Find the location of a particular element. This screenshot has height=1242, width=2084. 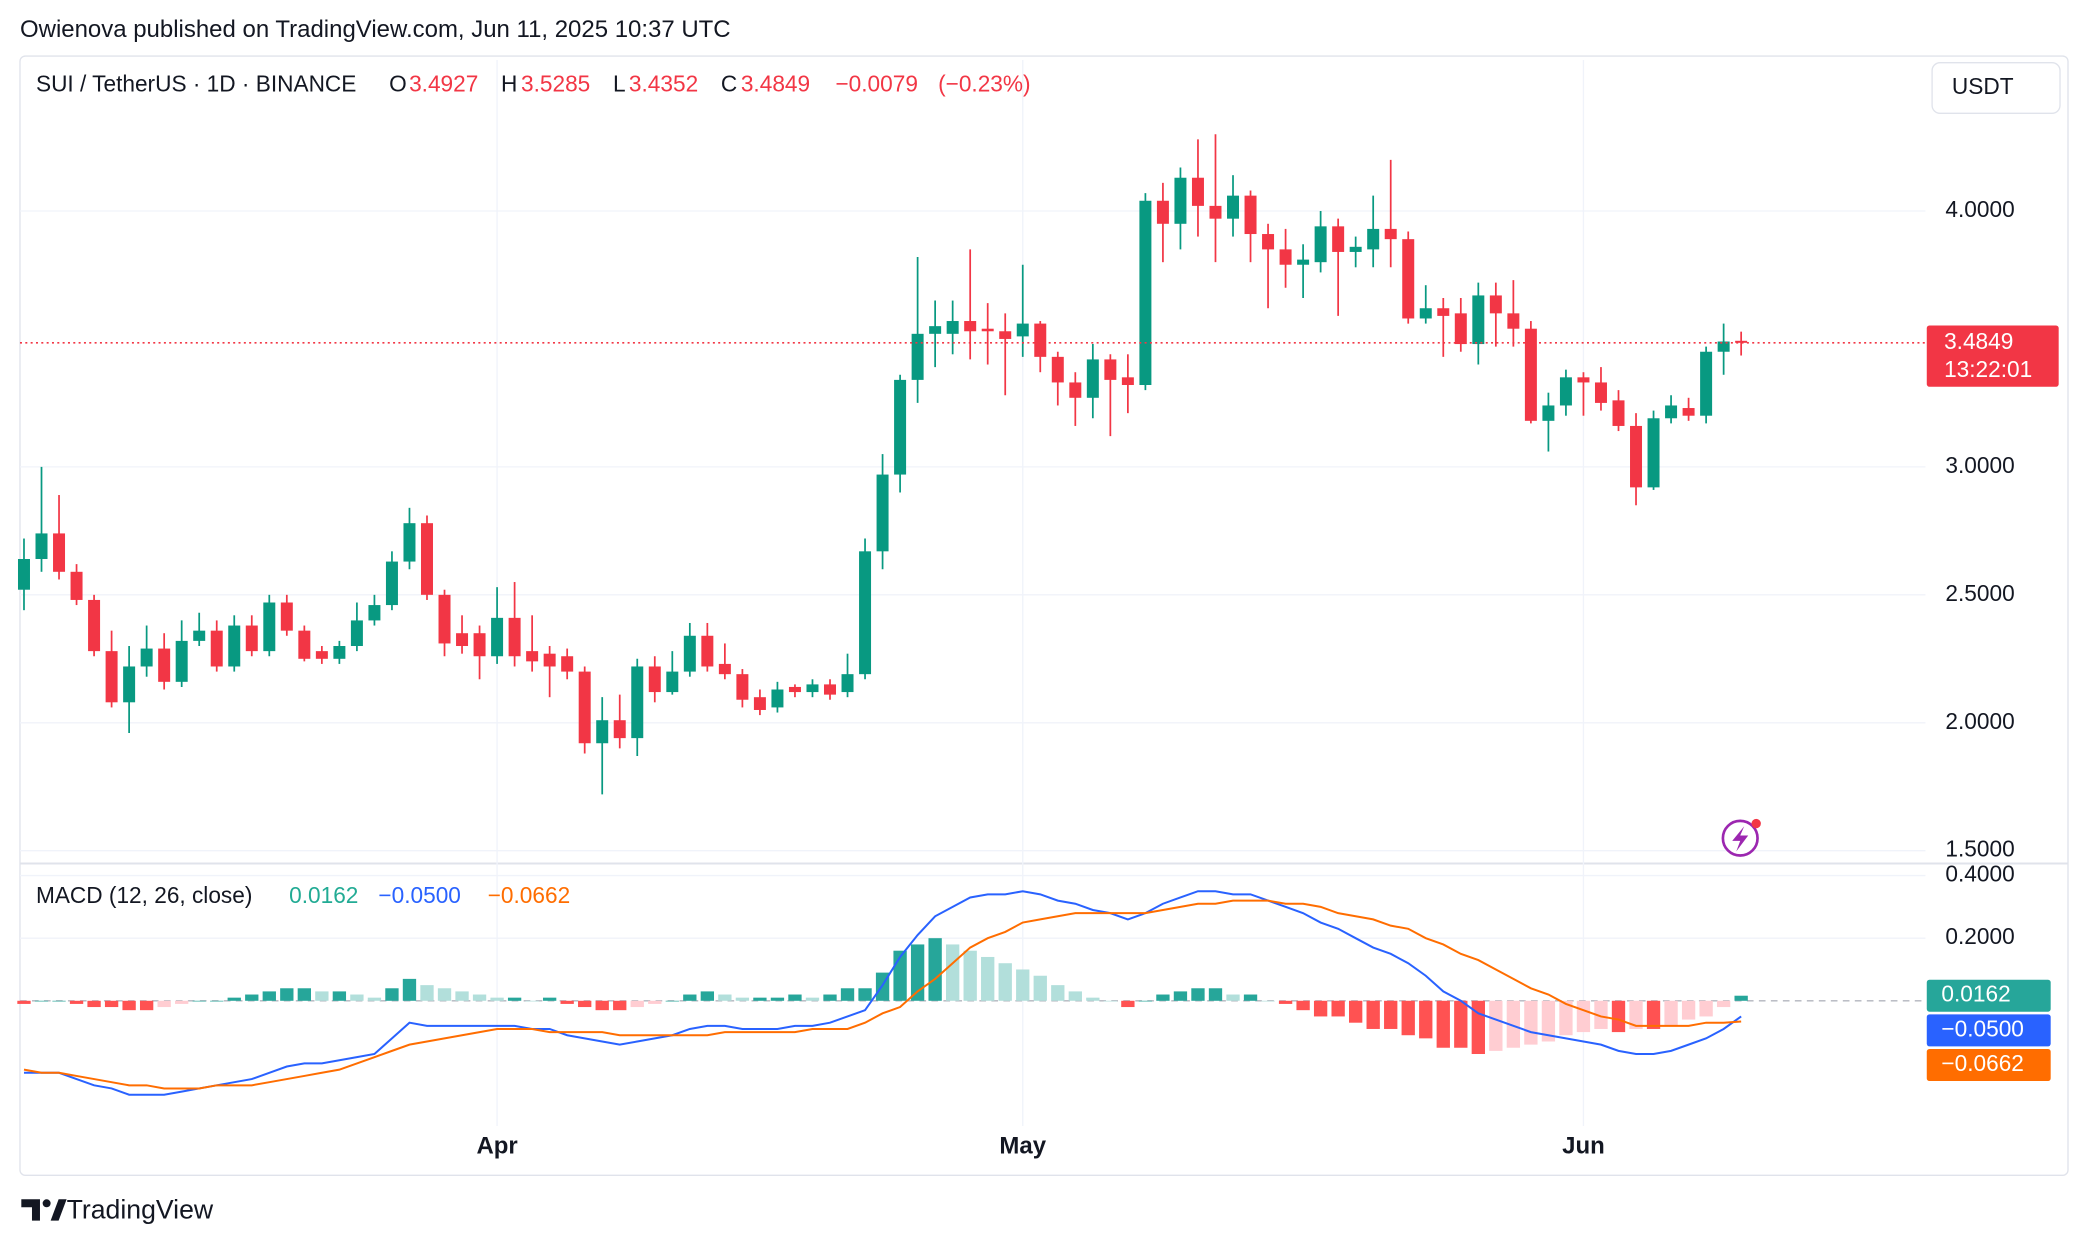

y-tick-label: 0.4000 is located at coordinates (1979, 874).